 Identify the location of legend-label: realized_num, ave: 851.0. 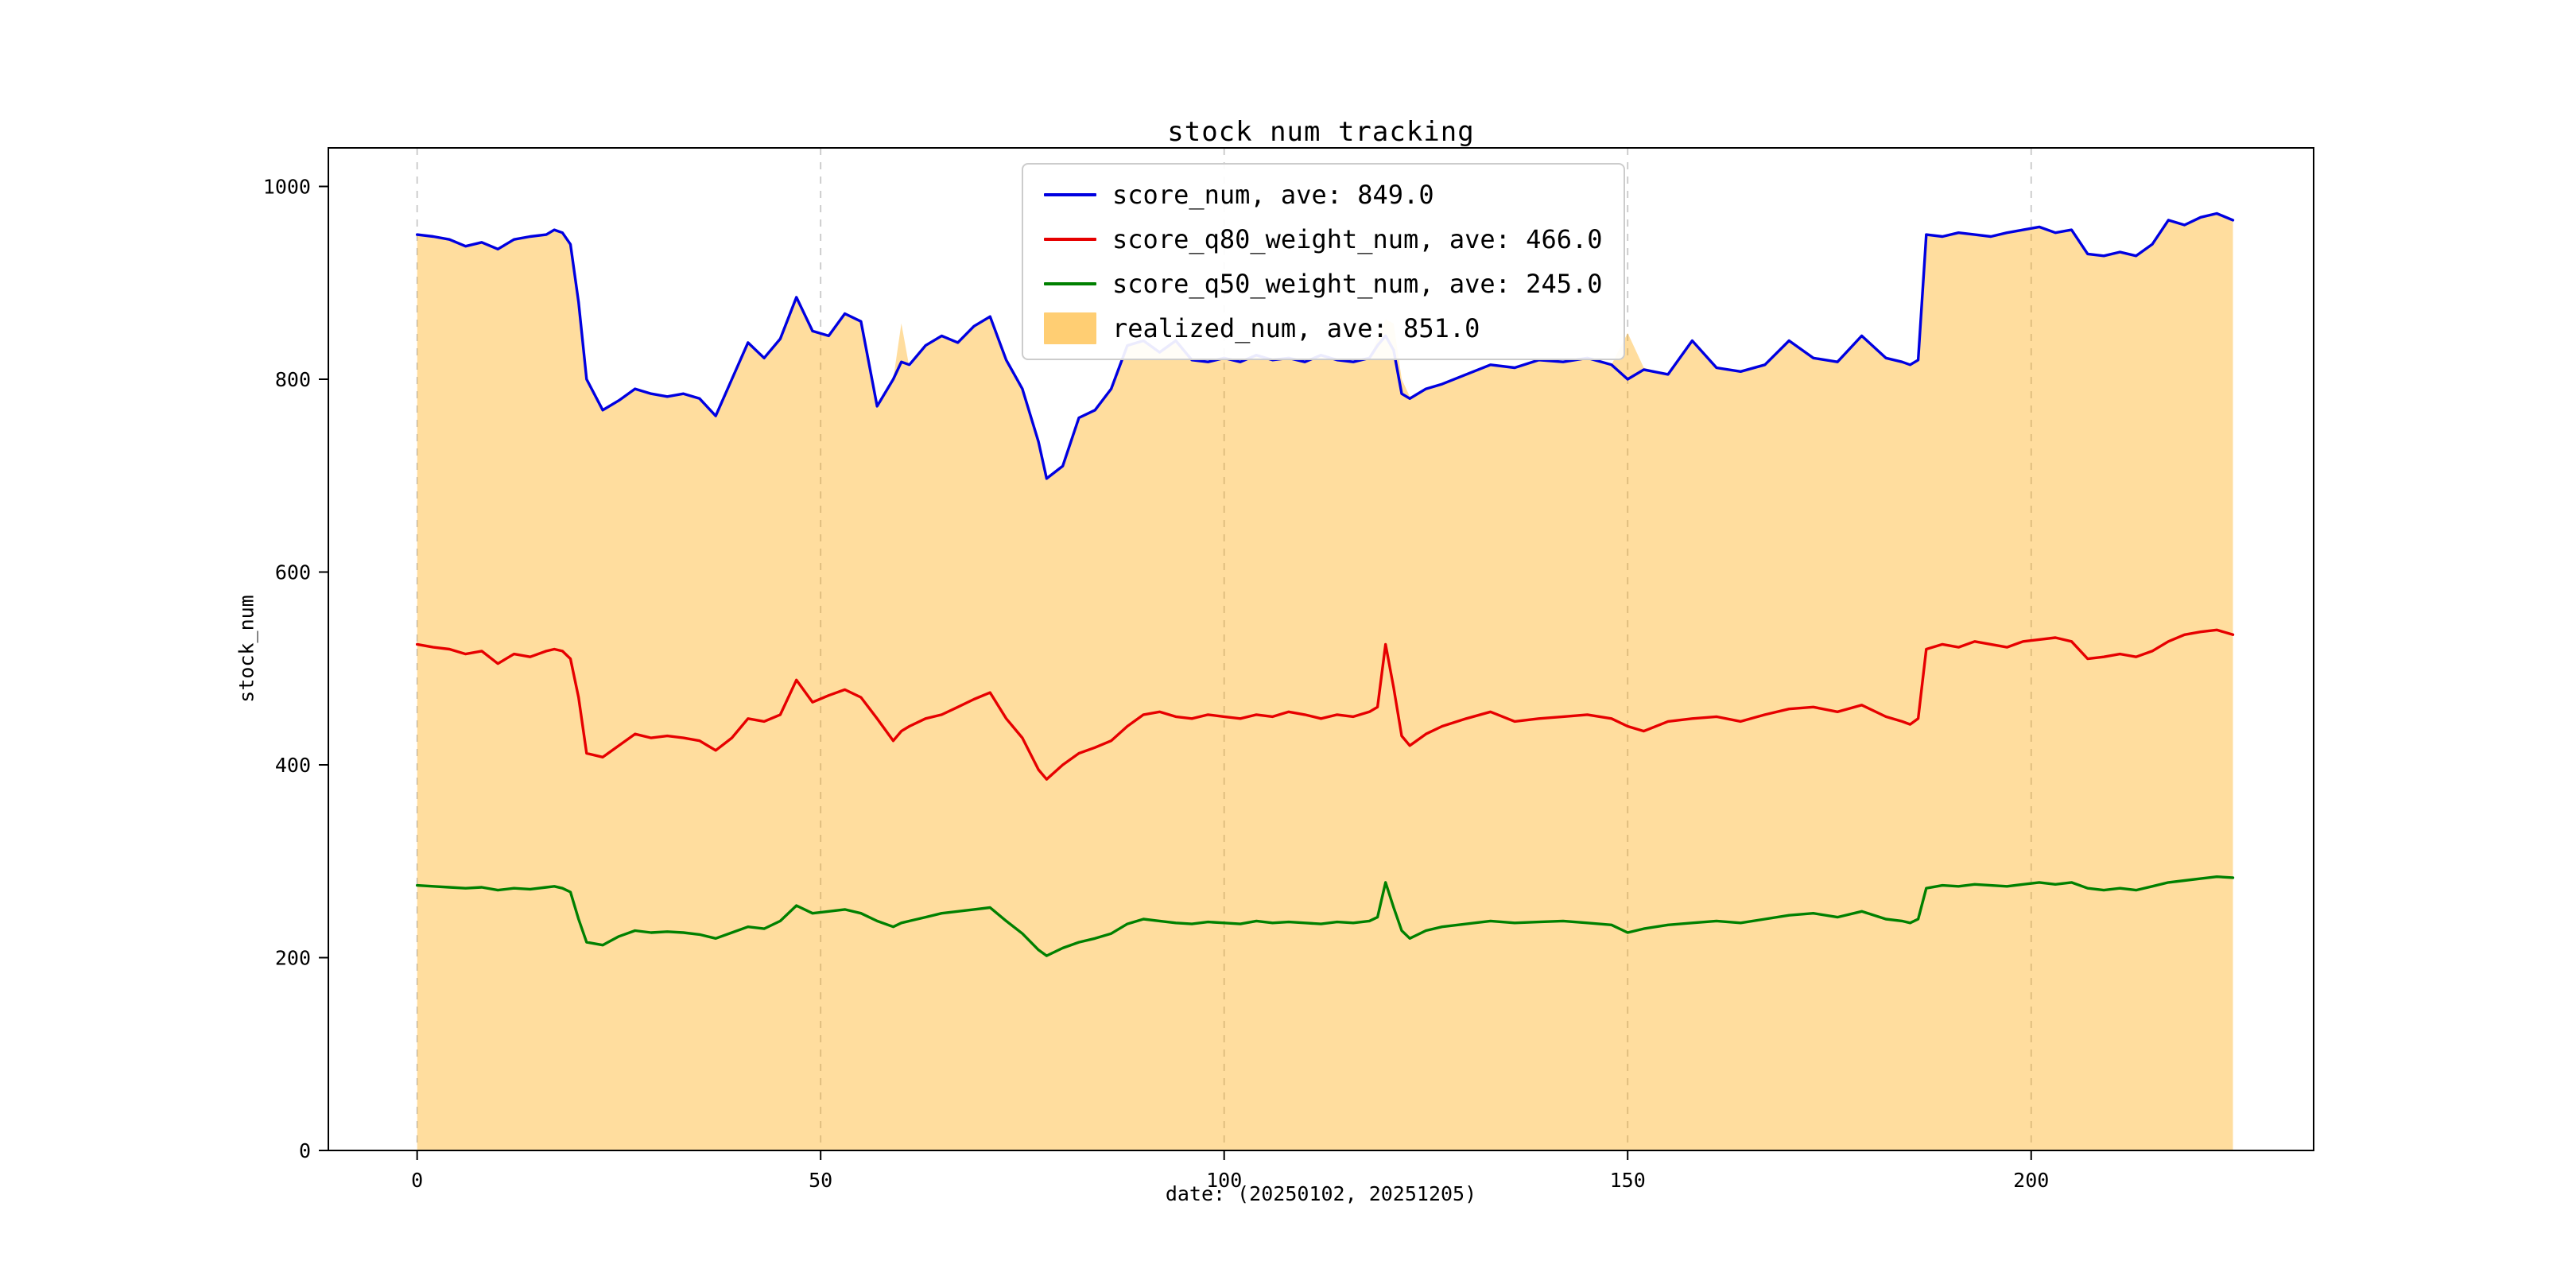
(1296, 328).